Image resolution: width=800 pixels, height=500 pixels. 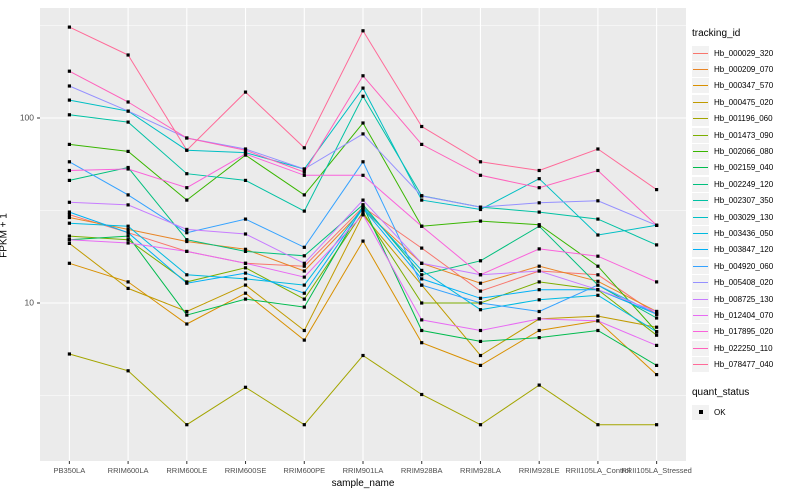 What do you see at coordinates (746, 364) in the screenshot?
I see `legend-item-Hb_078477_040: Hb_078477_040` at bounding box center [746, 364].